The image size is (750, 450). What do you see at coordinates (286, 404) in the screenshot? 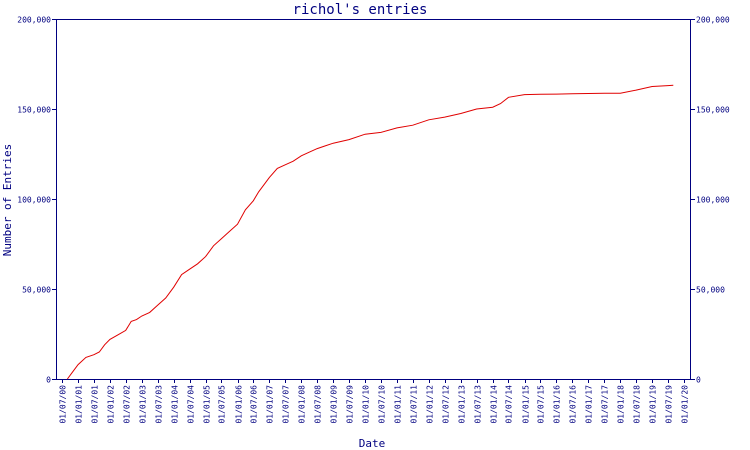
I see `x-tick-label: 01/07/07` at bounding box center [286, 404].